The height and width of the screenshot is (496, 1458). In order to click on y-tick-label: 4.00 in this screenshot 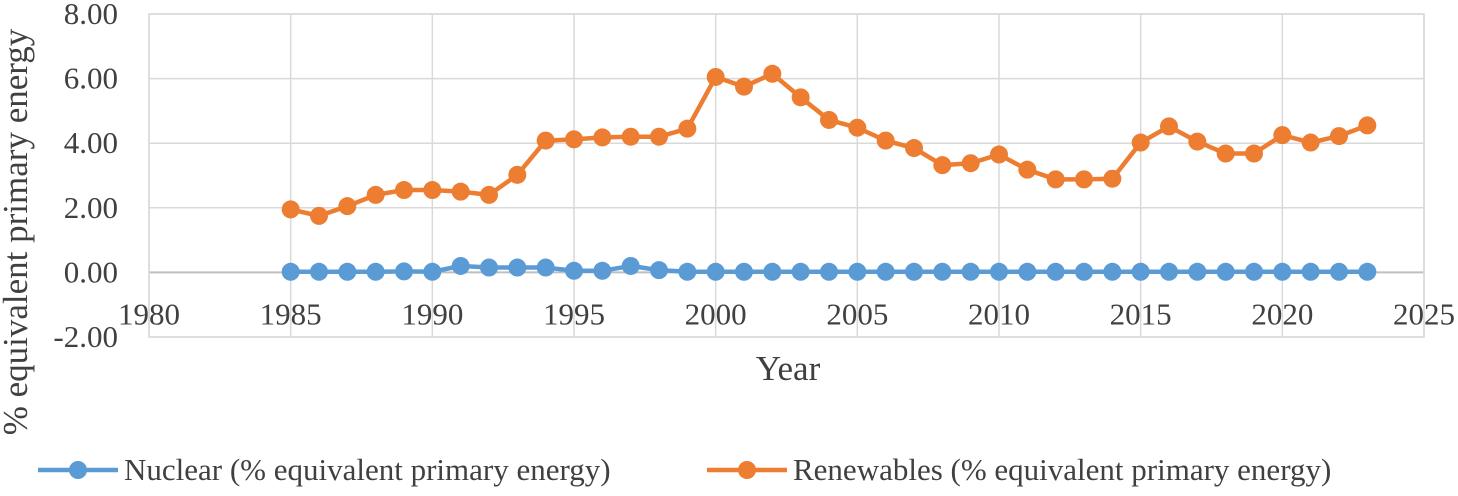, I will do `click(91, 142)`.